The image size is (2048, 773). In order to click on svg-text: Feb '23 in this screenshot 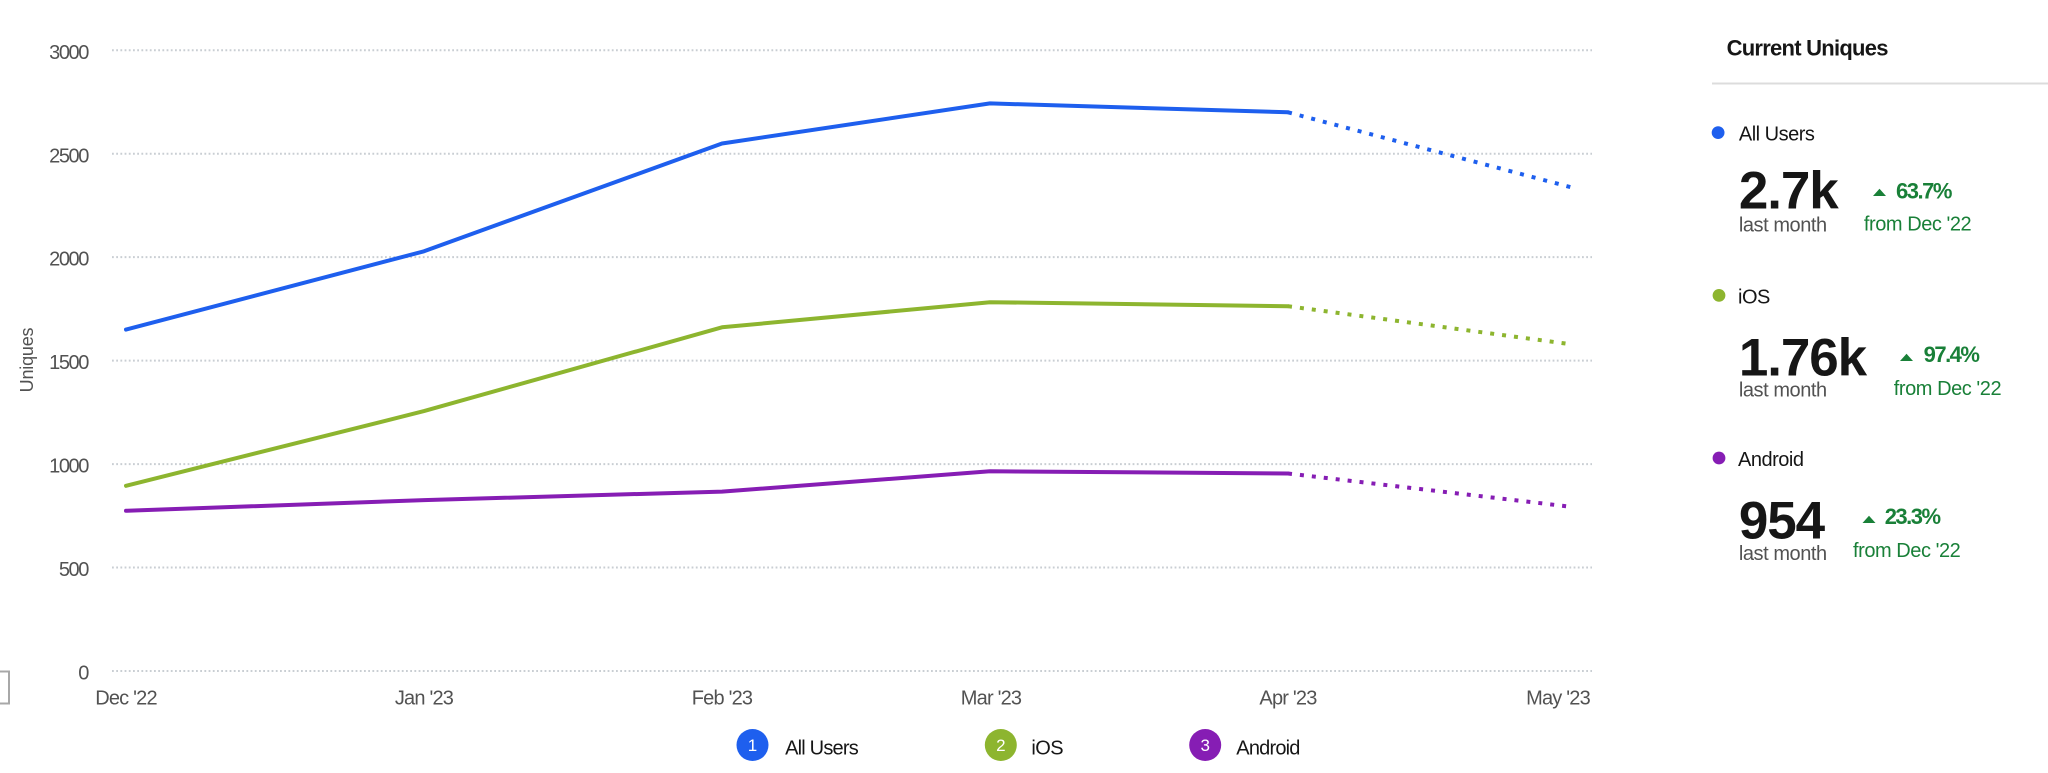, I will do `click(722, 699)`.